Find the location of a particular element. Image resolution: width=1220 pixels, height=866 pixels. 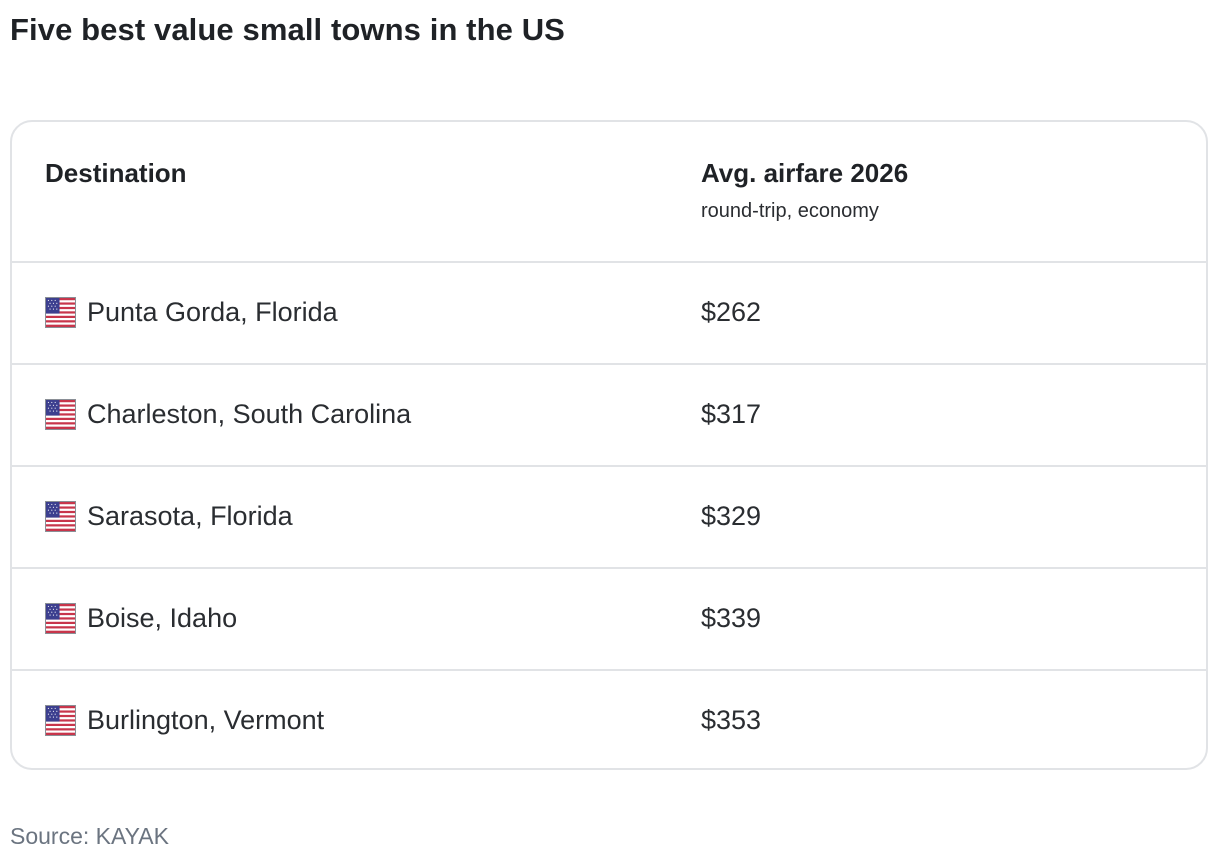

table-row: Boise, Idaho $339 is located at coordinates (609, 620).